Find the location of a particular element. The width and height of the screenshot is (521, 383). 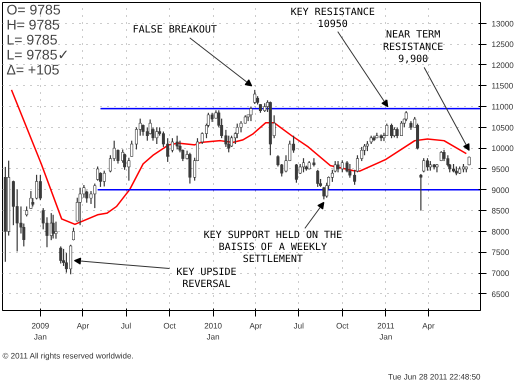

y-tick-label: 8500 is located at coordinates (501, 211).